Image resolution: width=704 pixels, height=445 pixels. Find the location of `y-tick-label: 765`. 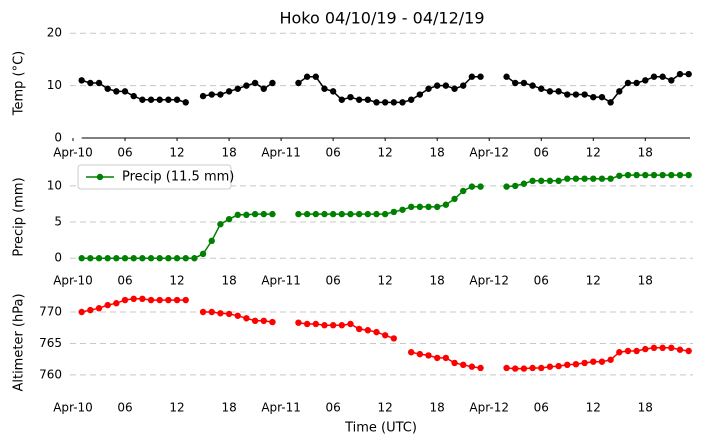

y-tick-label: 765 is located at coordinates (50, 343).